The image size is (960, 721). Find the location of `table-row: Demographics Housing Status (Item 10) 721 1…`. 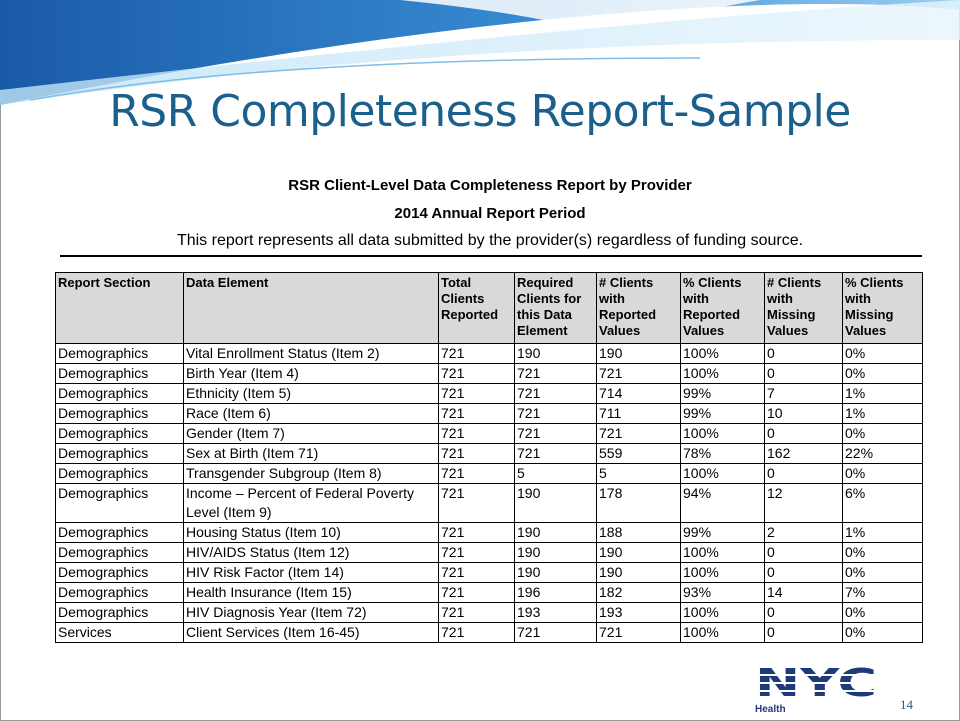

table-row: Demographics Housing Status (Item 10) 721 1… is located at coordinates (489, 532).